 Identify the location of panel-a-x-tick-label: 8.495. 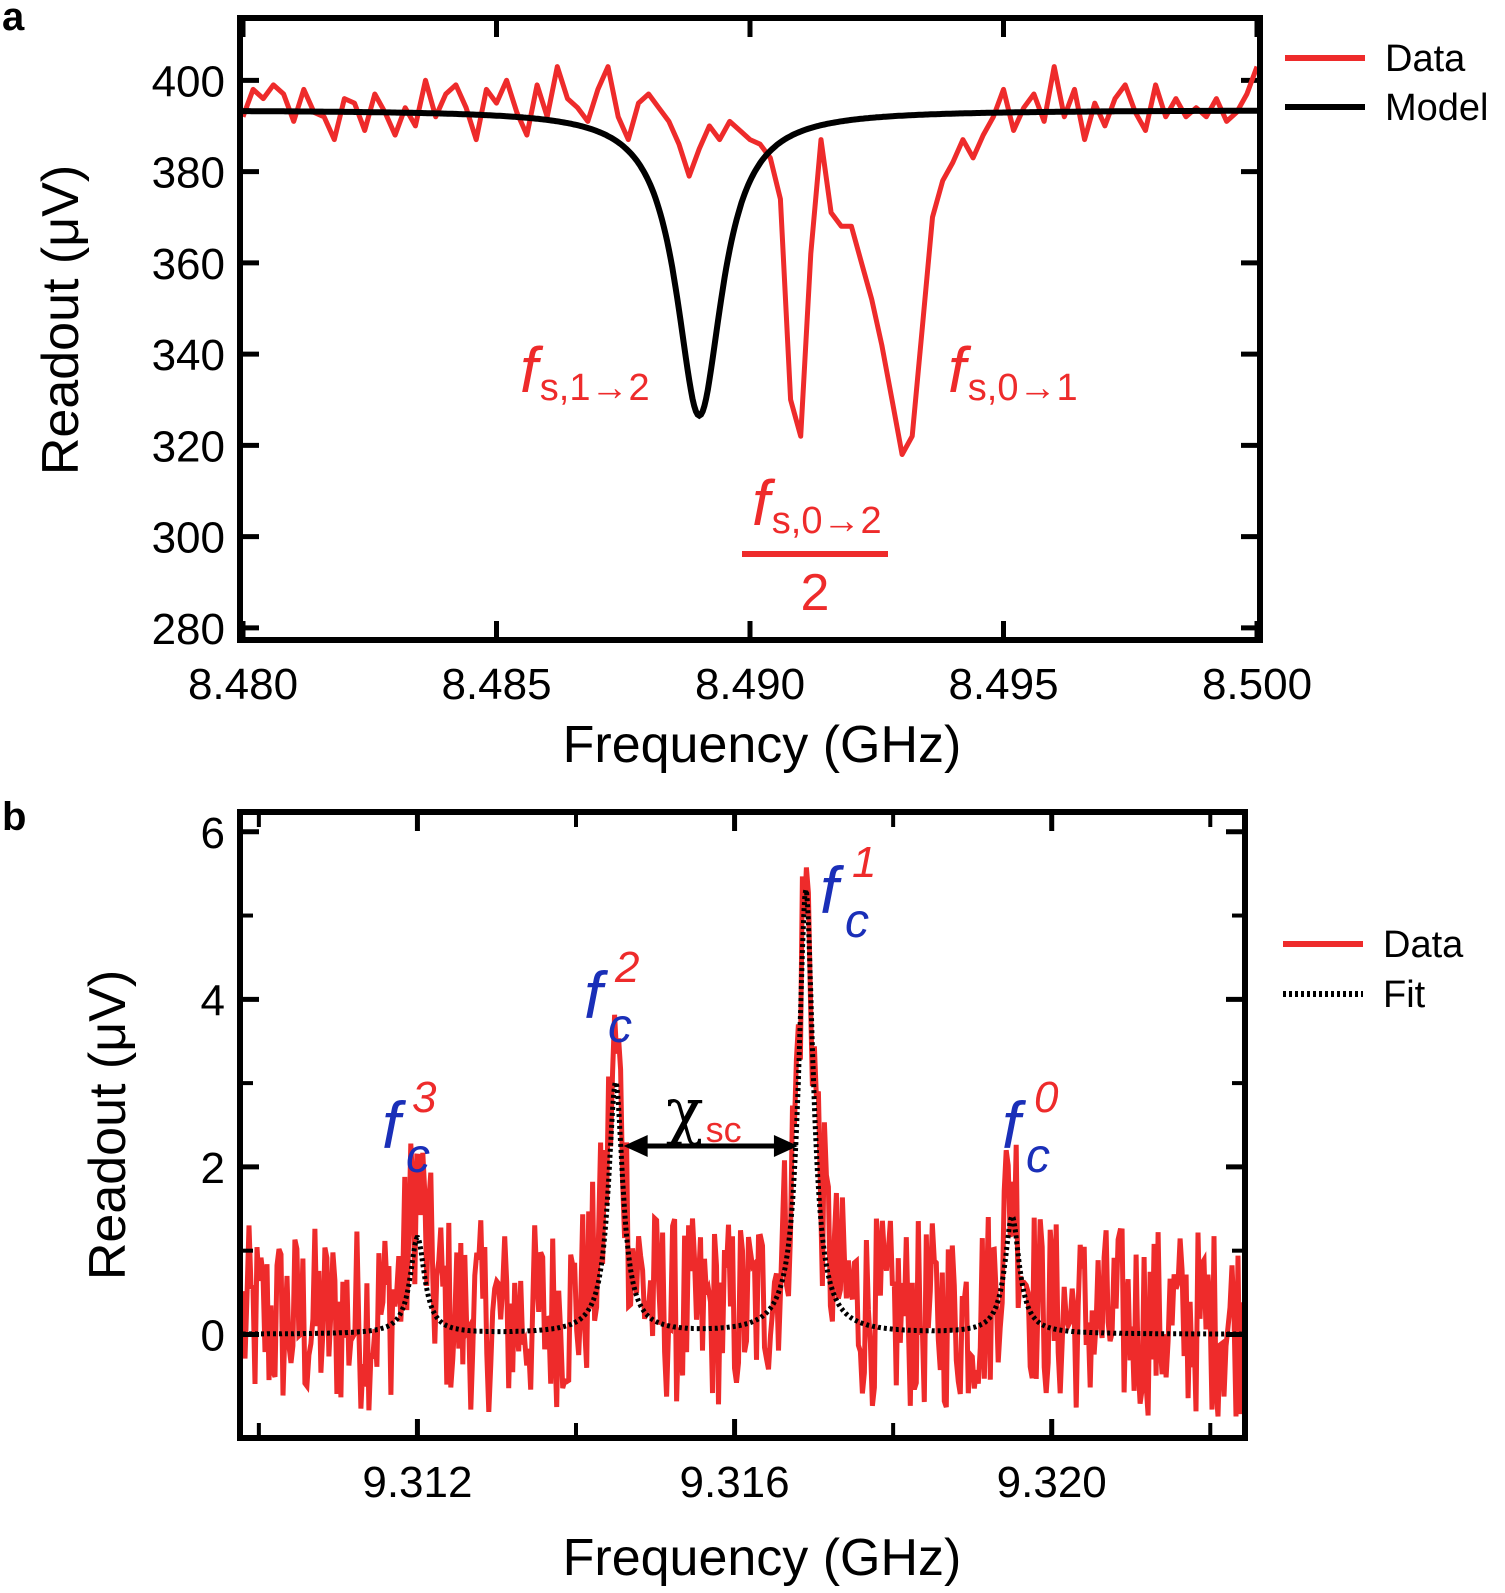
(1003, 684).